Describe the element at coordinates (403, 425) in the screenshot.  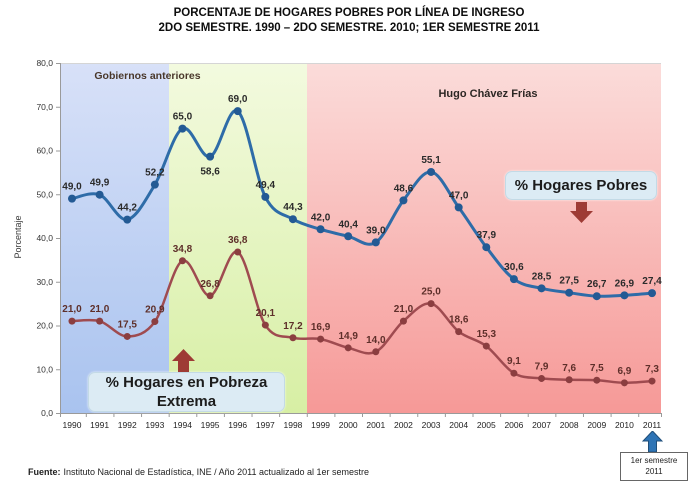
I see `x-tick-label: 2002` at that location.